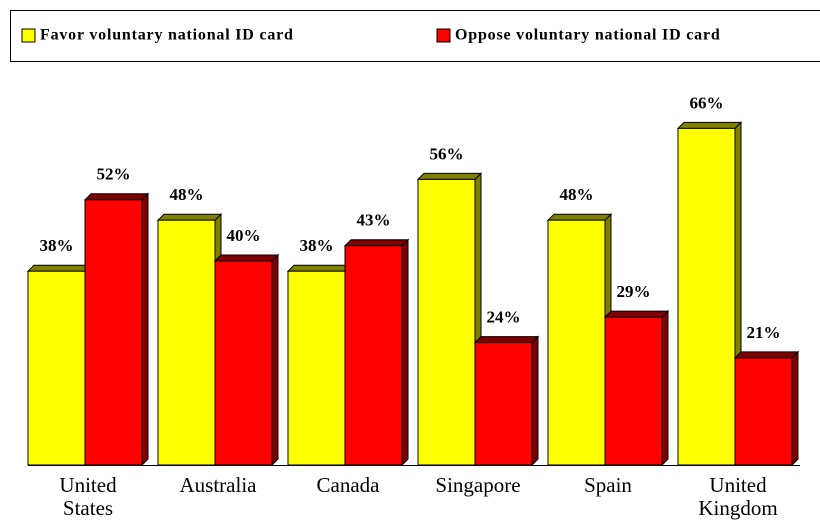 The image size is (820, 525). I want to click on value-label: 40%, so click(244, 235).